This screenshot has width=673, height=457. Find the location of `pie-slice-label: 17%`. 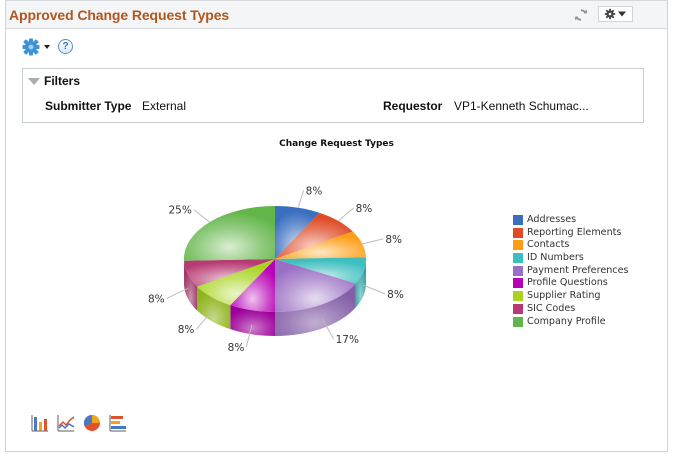

pie-slice-label: 17% is located at coordinates (347, 340).